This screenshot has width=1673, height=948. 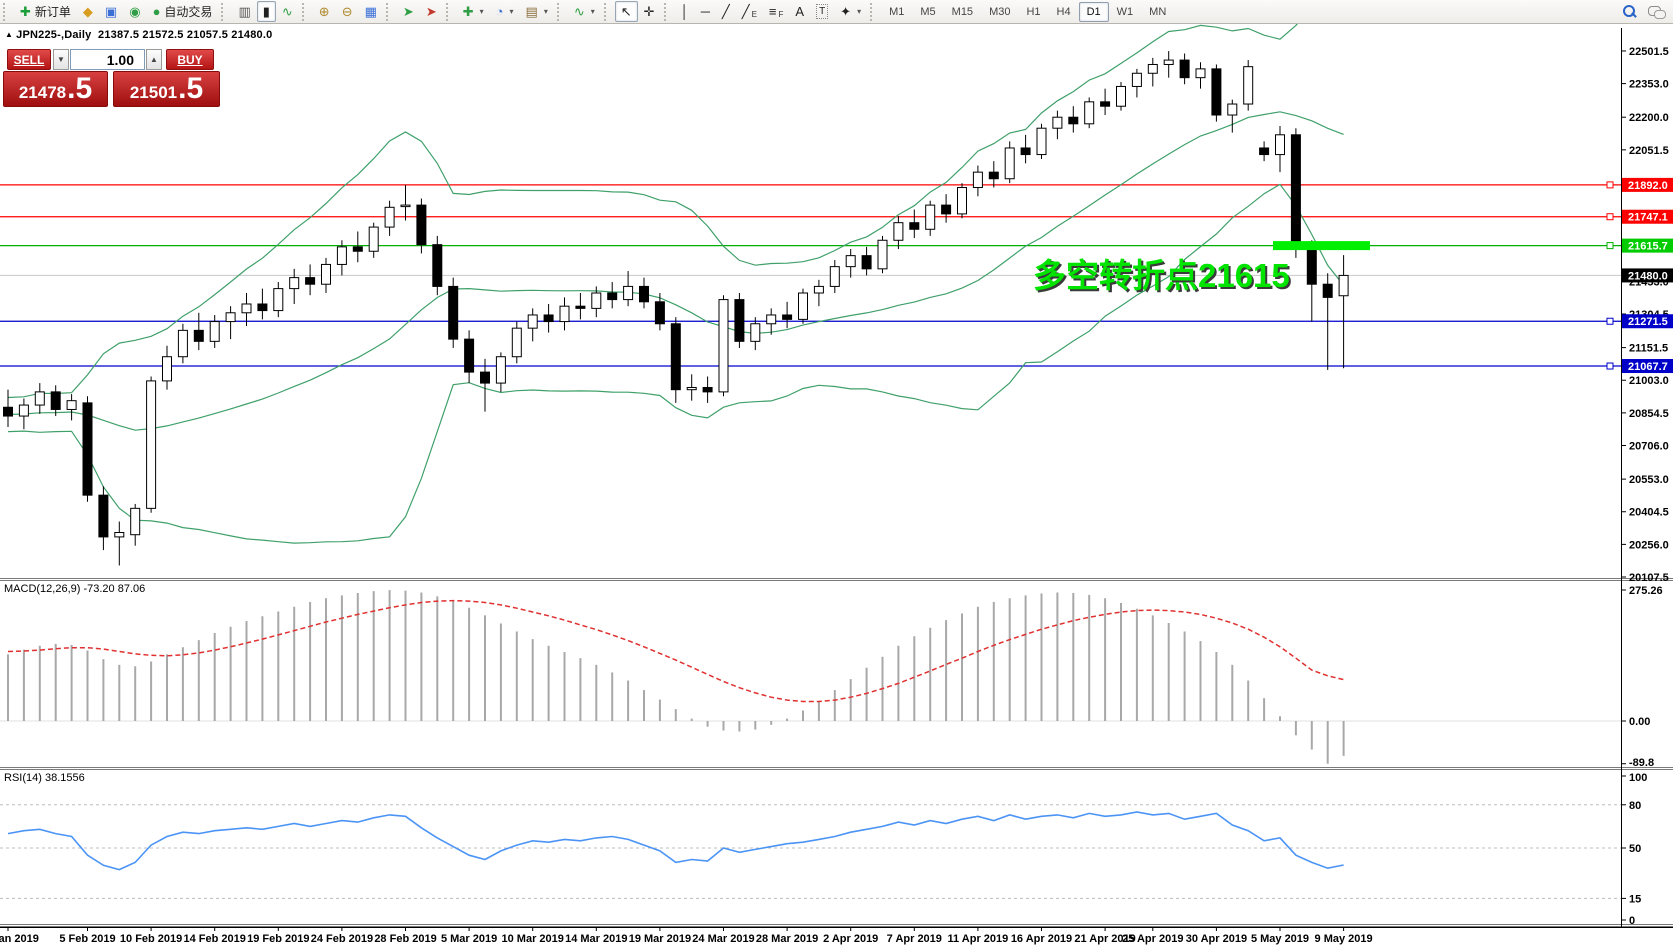 What do you see at coordinates (1649, 52) in the screenshot?
I see `price-tick-label: 22501.5` at bounding box center [1649, 52].